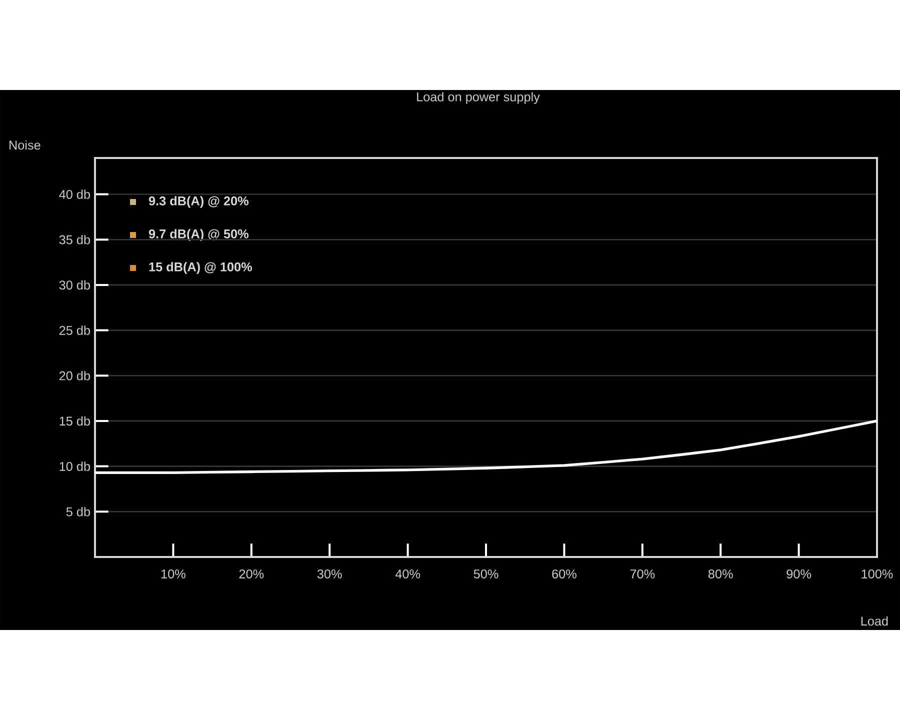  I want to click on x-tick-label: 80%, so click(720, 573).